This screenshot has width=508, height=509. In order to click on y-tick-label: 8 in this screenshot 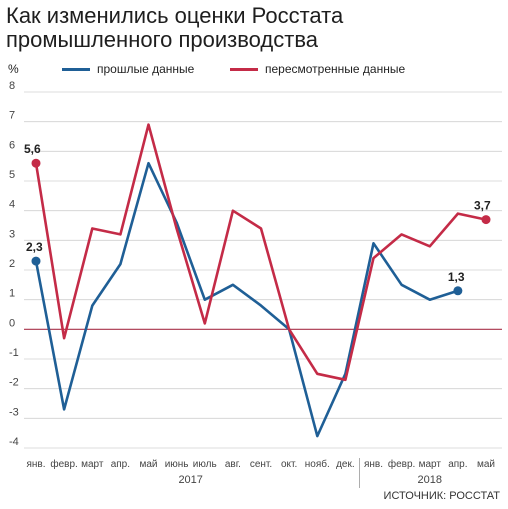, I will do `click(12, 86)`.